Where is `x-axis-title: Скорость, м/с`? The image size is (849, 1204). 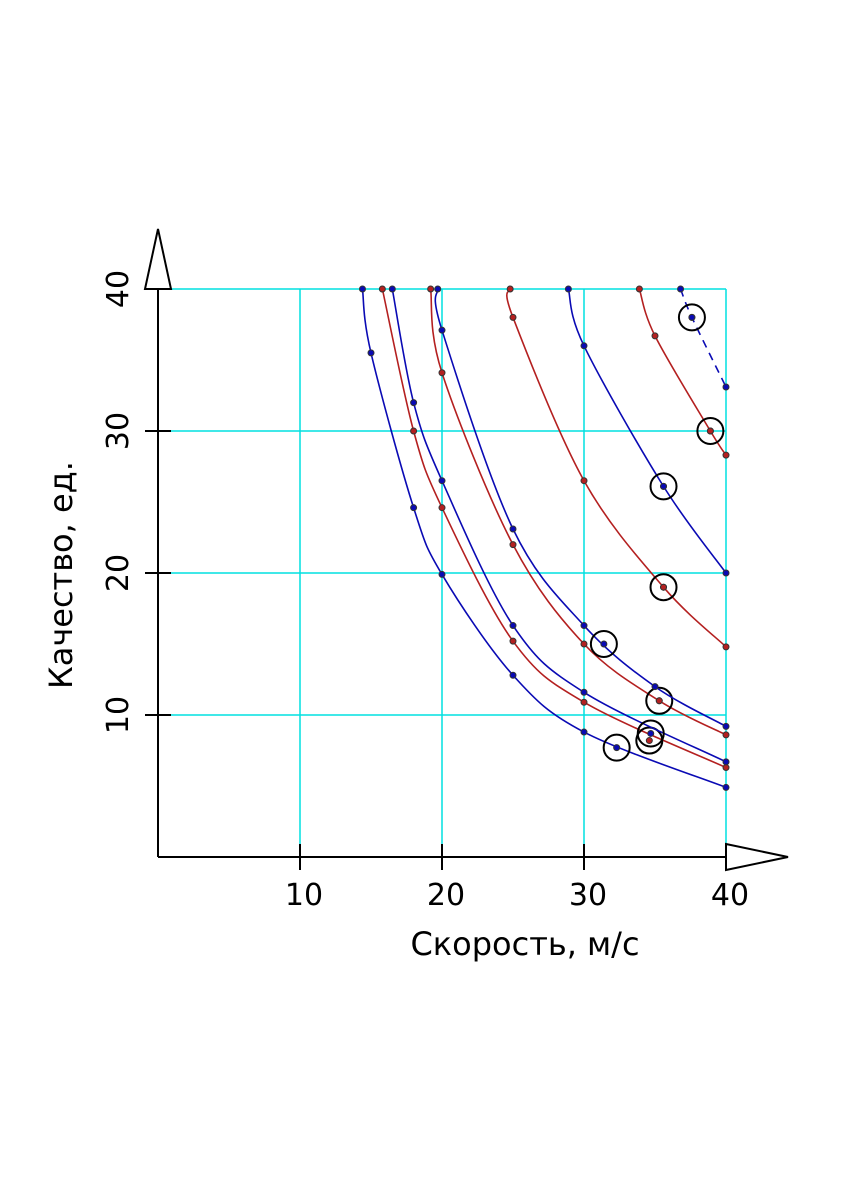
x-axis-title: Скорость, м/с is located at coordinates (524, 944).